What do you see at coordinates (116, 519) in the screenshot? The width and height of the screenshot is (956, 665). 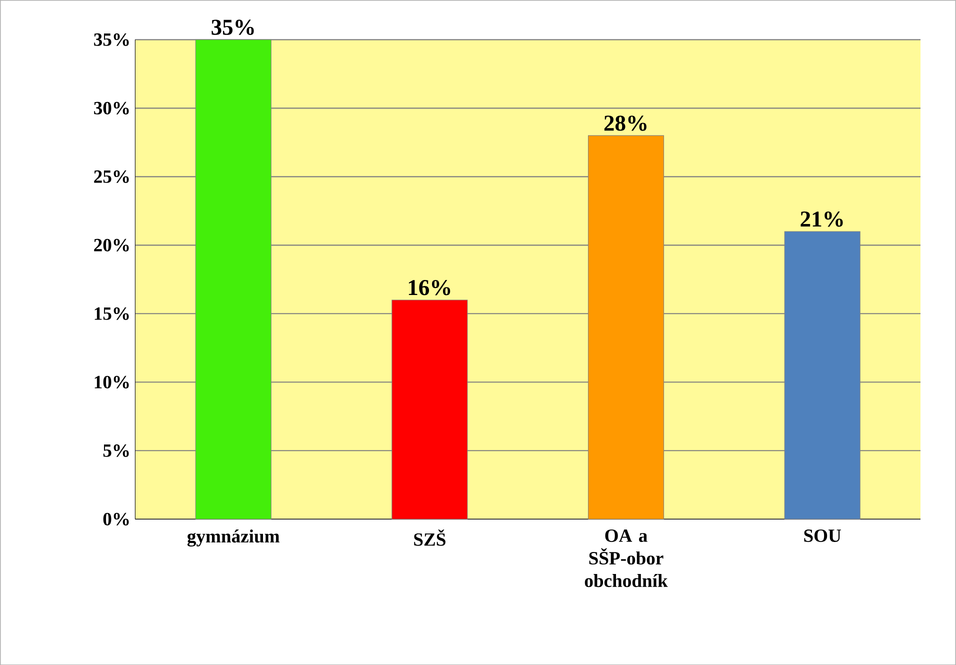 I see `y-tick-label: 0%` at bounding box center [116, 519].